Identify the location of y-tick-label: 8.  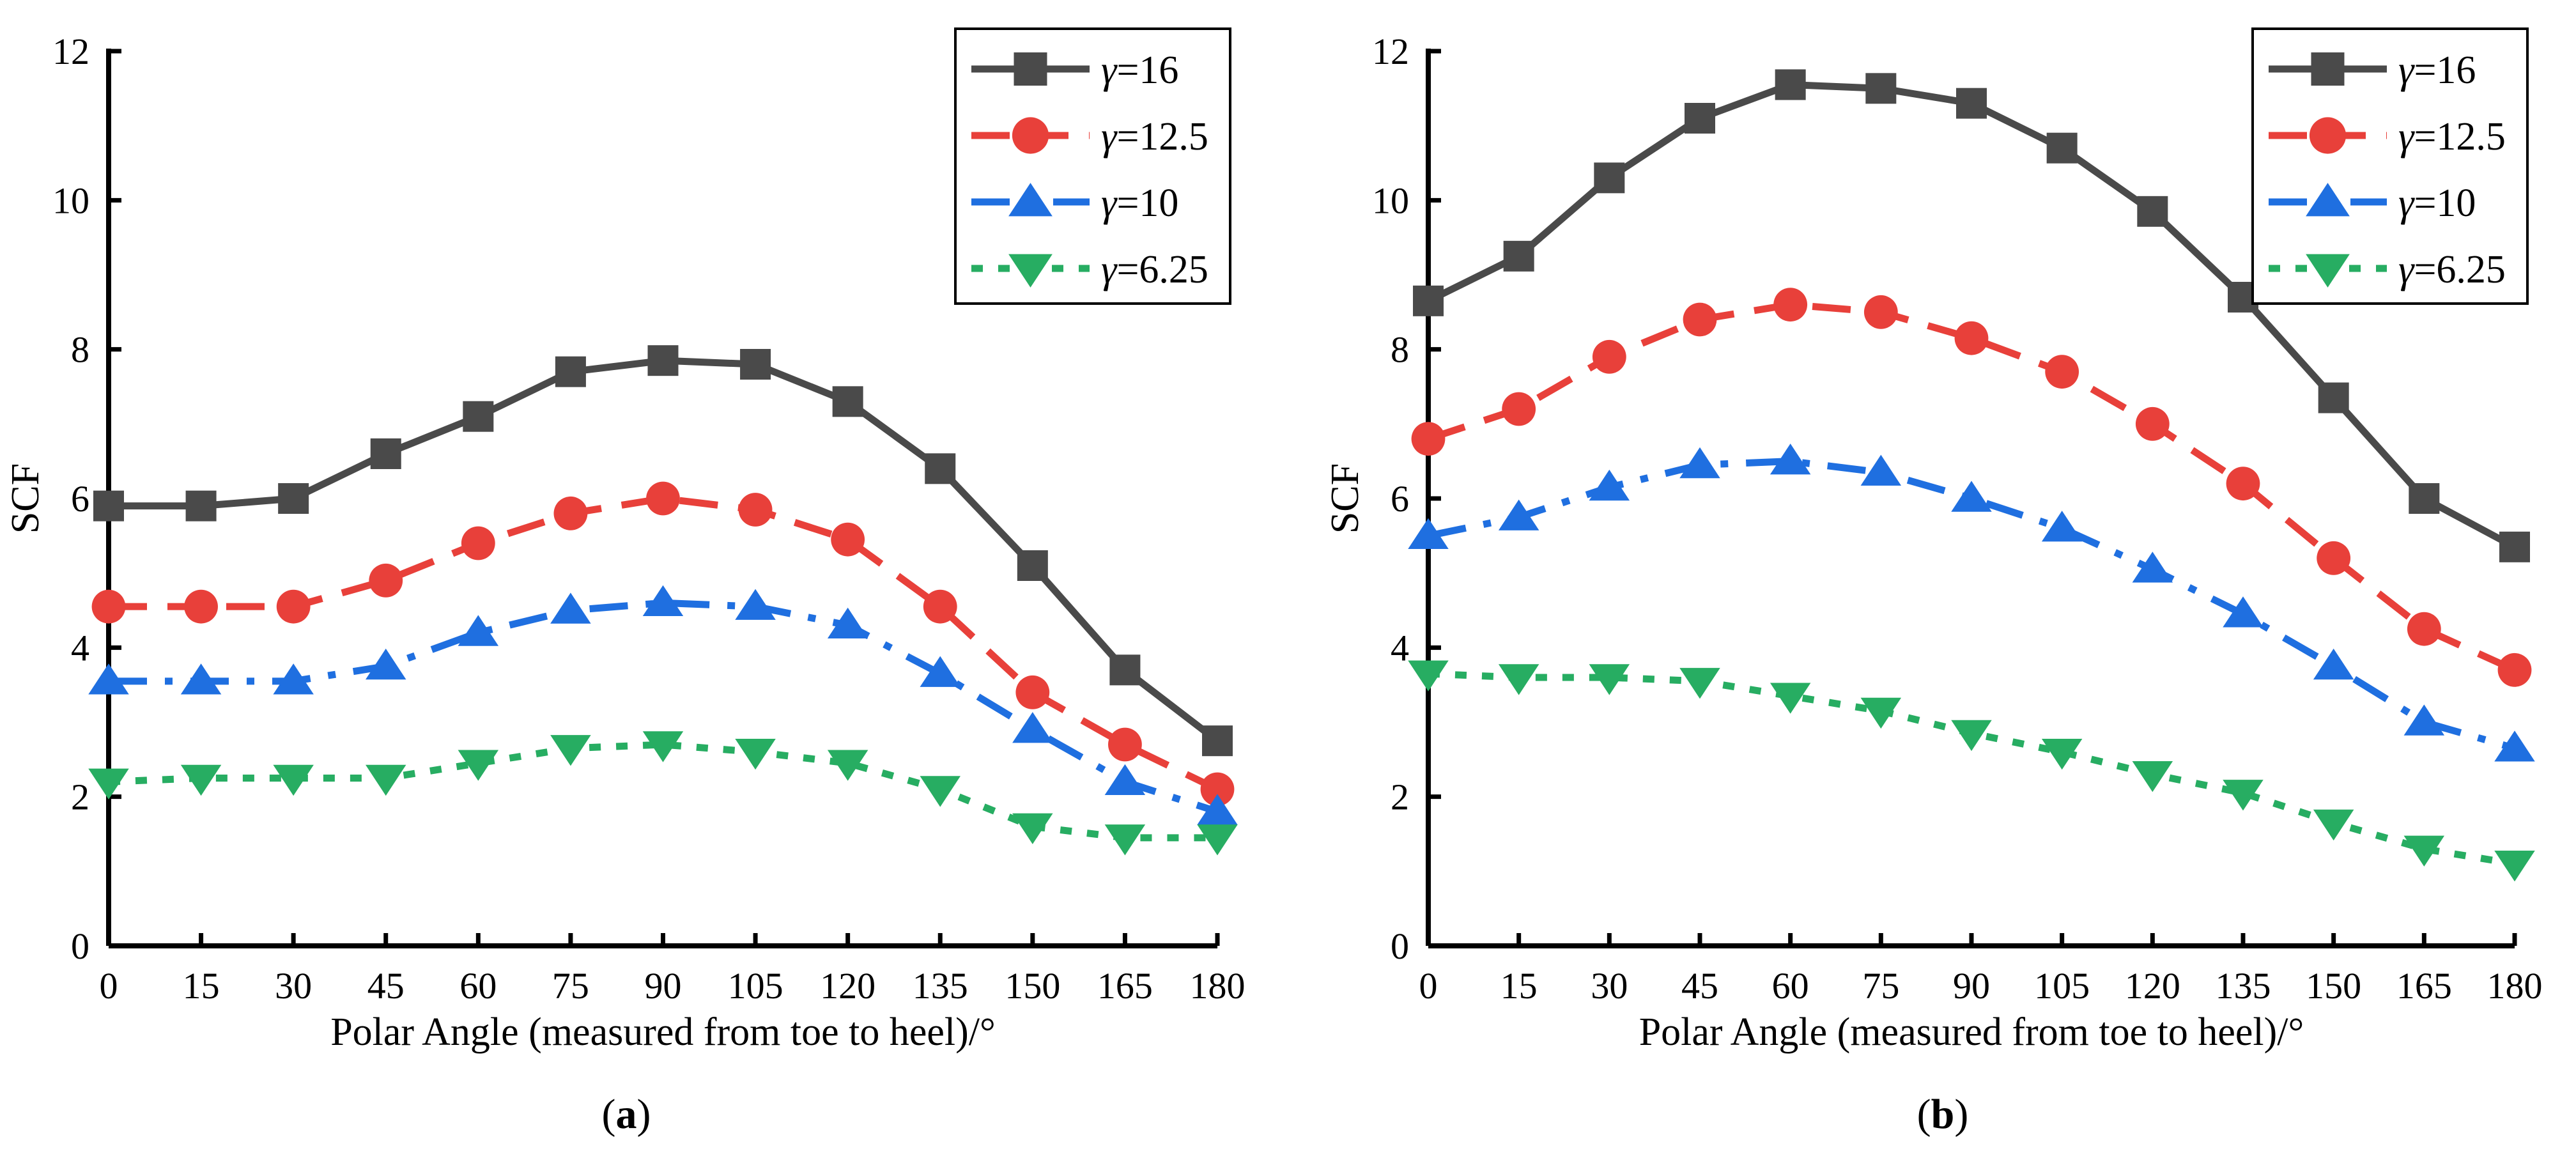
(1400, 350).